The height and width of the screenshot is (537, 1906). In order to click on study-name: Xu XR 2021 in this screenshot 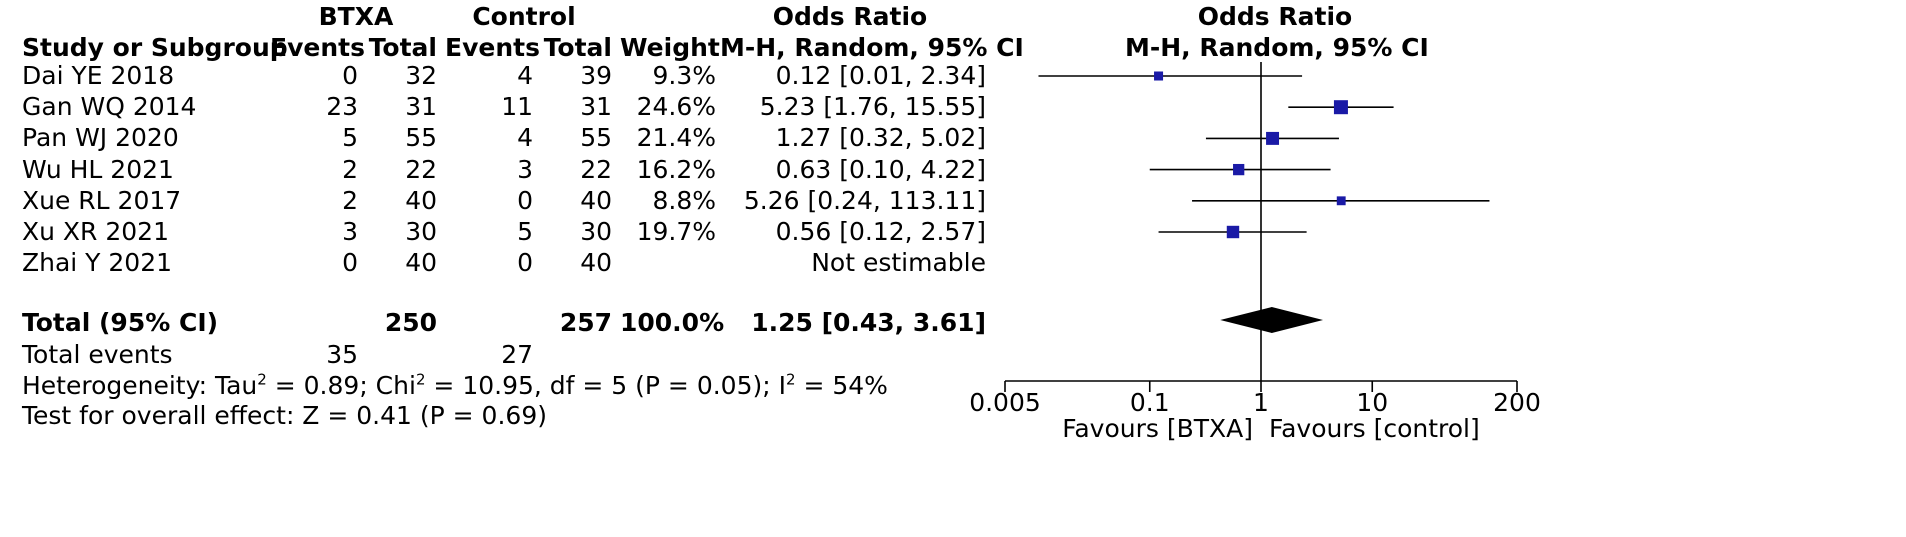, I will do `click(95, 231)`.